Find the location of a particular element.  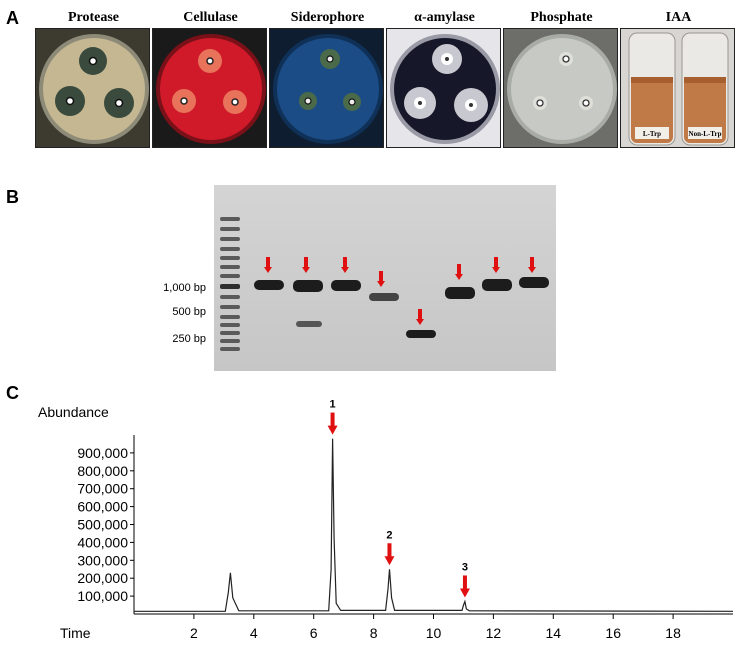

agarose-gel is located at coordinates (385, 278).